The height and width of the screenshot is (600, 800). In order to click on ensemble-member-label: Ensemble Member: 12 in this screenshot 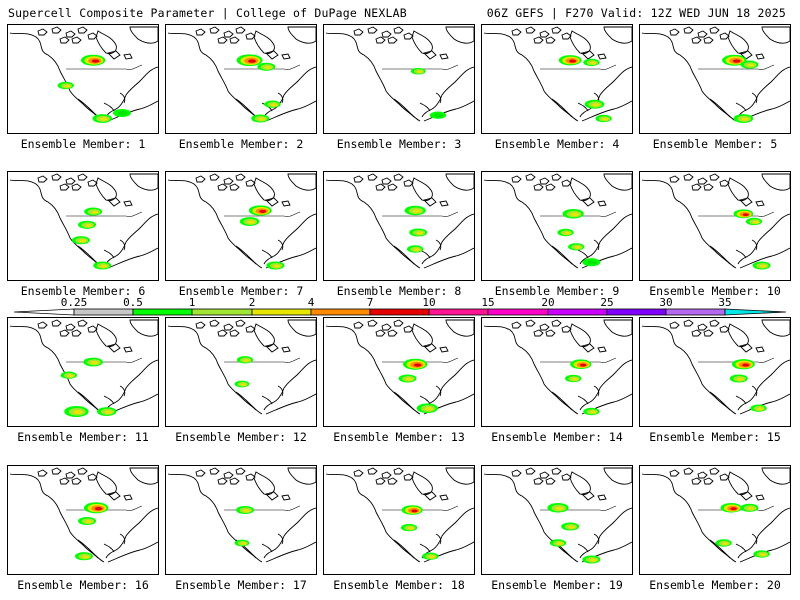, I will do `click(241, 437)`.